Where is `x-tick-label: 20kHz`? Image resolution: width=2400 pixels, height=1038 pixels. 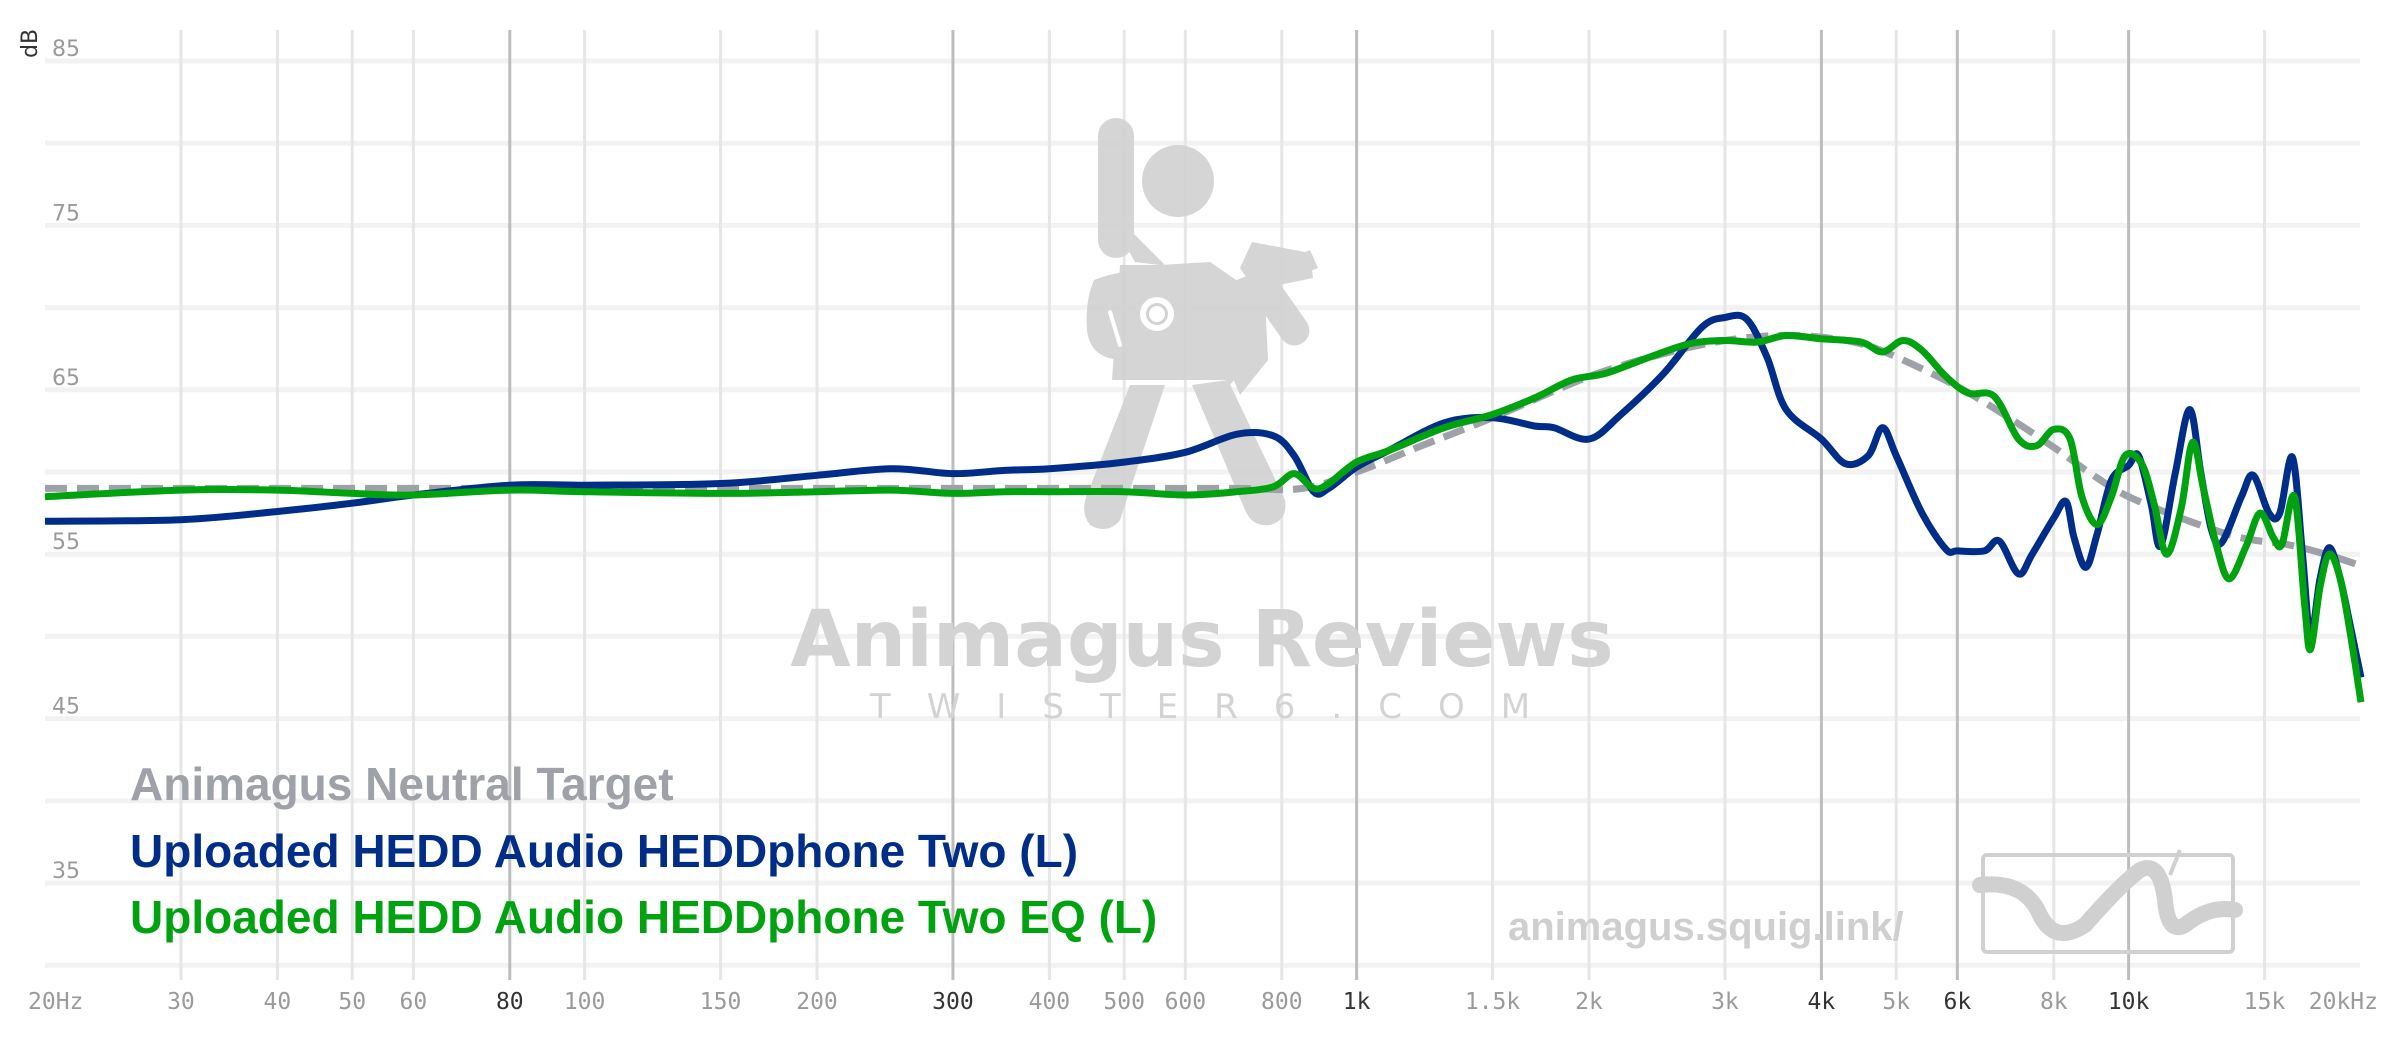 x-tick-label: 20kHz is located at coordinates (2343, 1002).